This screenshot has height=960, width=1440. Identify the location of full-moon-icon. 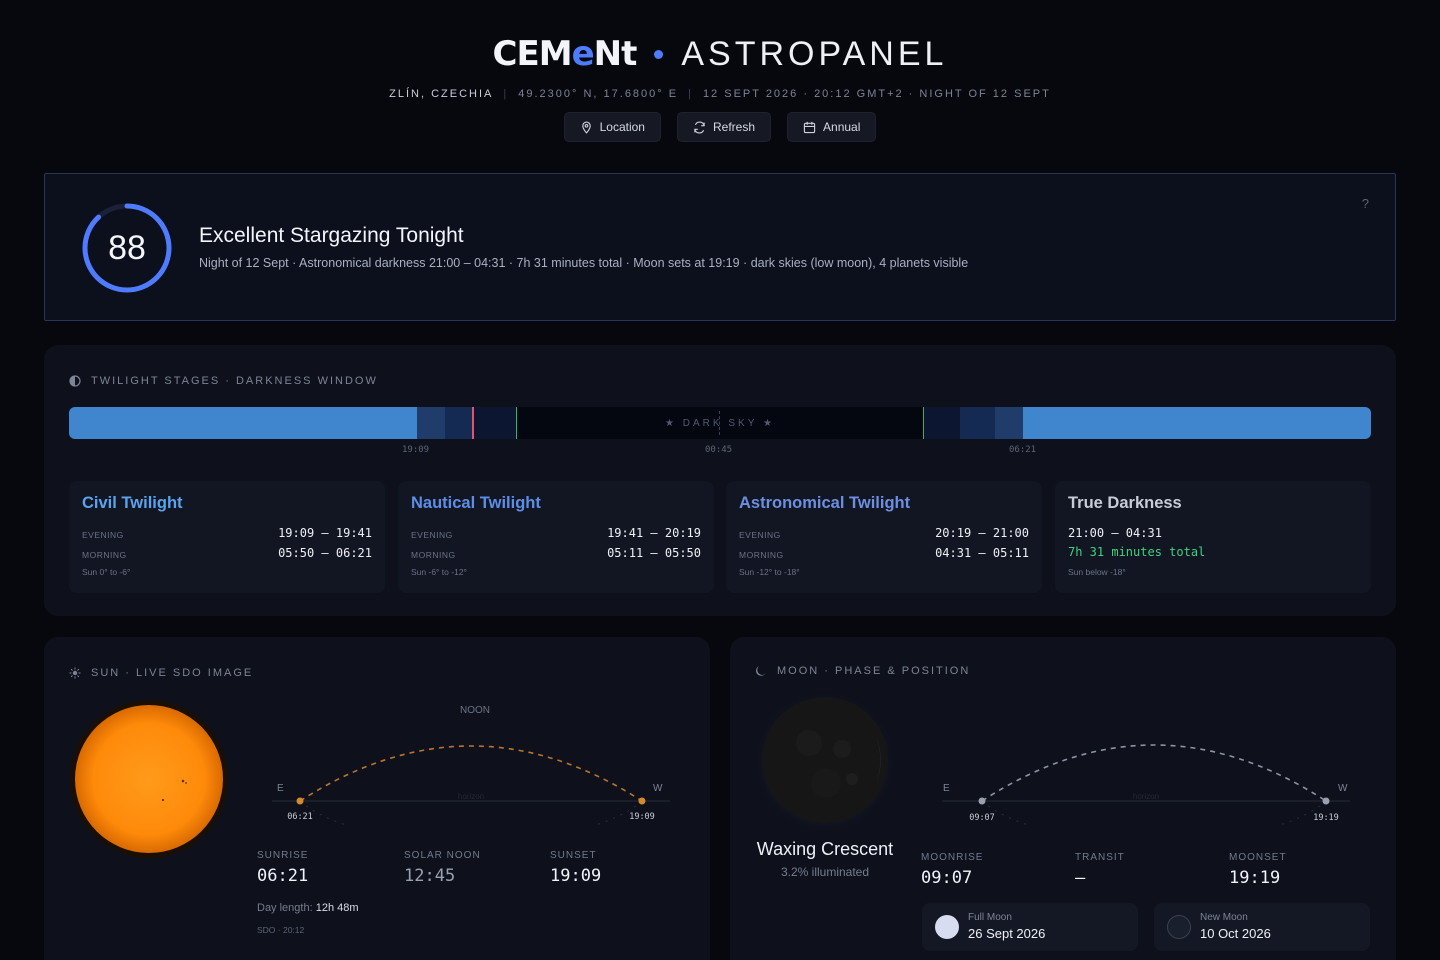
(947, 927).